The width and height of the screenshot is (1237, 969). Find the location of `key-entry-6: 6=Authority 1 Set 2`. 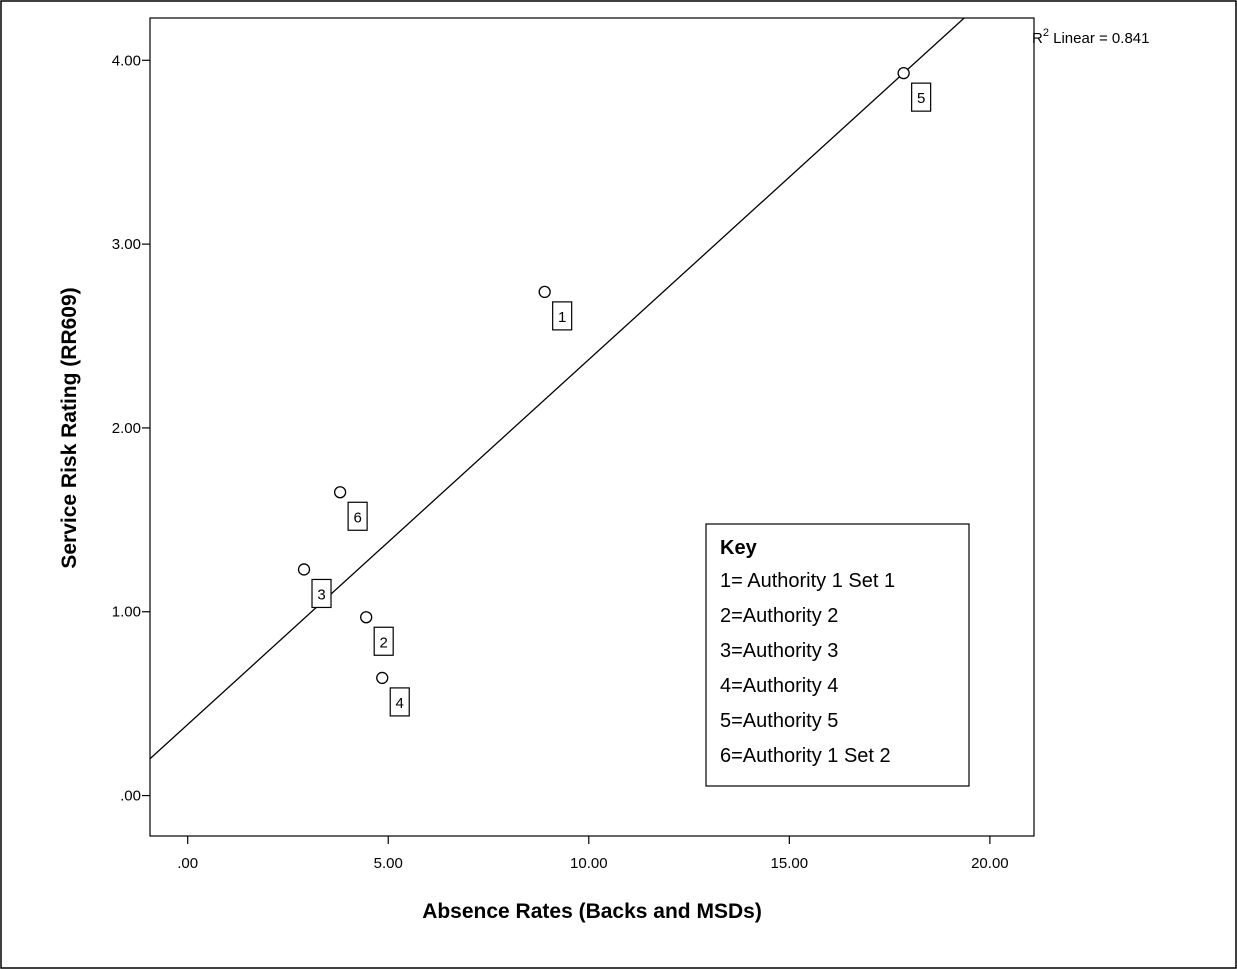

key-entry-6: 6=Authority 1 Set 2 is located at coordinates (805, 756).